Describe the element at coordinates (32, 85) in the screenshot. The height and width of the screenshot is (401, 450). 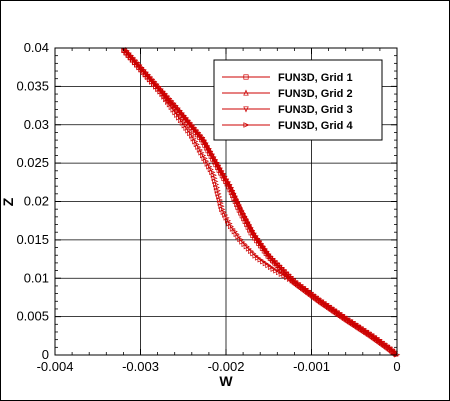
I see `y-tick-label: 0.035` at that location.